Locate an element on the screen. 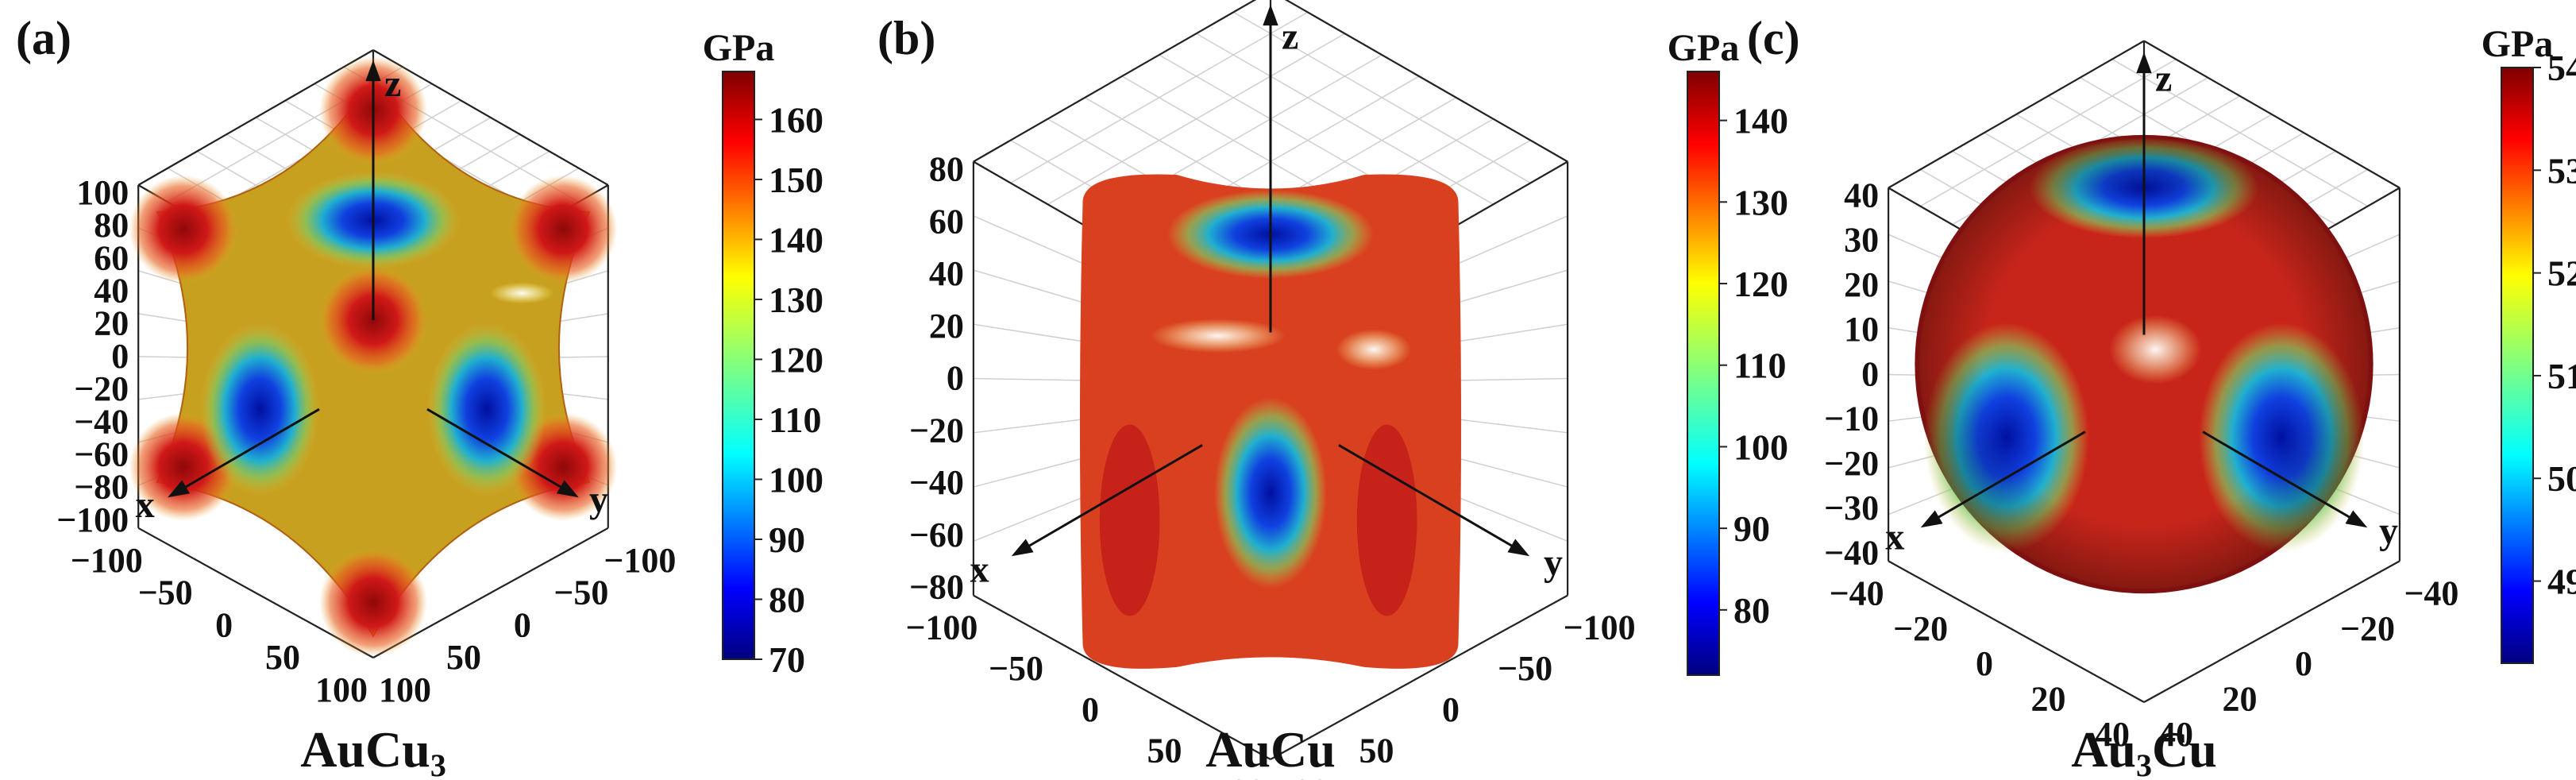  panel-label: (b) is located at coordinates (906, 38).